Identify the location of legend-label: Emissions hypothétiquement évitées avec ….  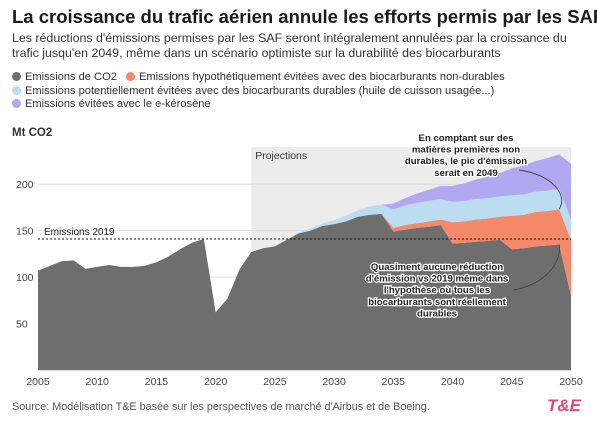
(321, 77).